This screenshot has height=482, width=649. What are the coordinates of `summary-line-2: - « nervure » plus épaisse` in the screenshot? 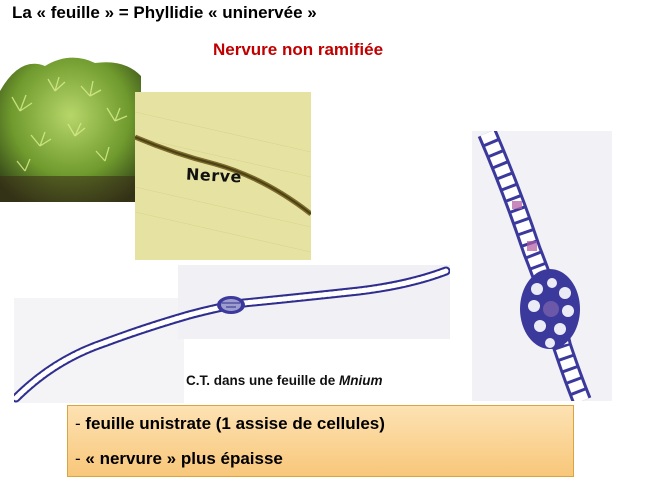 It's located at (179, 459).